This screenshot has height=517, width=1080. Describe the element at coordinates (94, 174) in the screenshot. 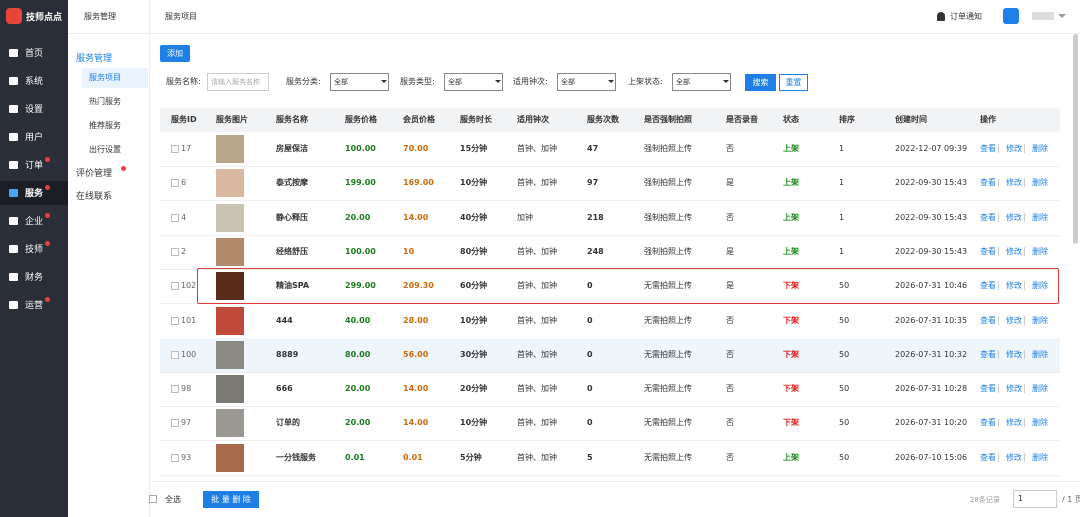

I see `sub-group: 评价管理` at that location.